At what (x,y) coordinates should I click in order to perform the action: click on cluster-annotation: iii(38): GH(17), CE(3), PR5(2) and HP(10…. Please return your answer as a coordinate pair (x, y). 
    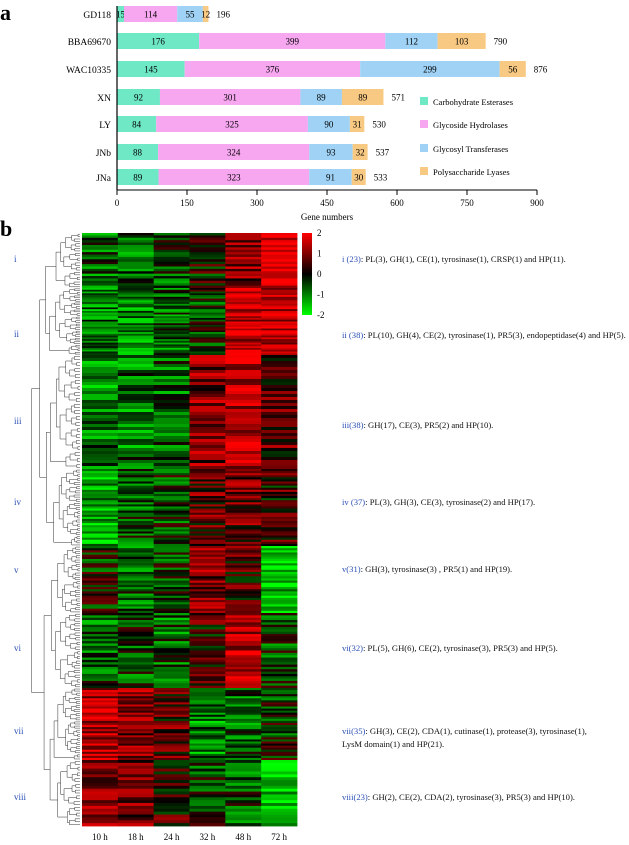
    Looking at the image, I should click on (417, 425).